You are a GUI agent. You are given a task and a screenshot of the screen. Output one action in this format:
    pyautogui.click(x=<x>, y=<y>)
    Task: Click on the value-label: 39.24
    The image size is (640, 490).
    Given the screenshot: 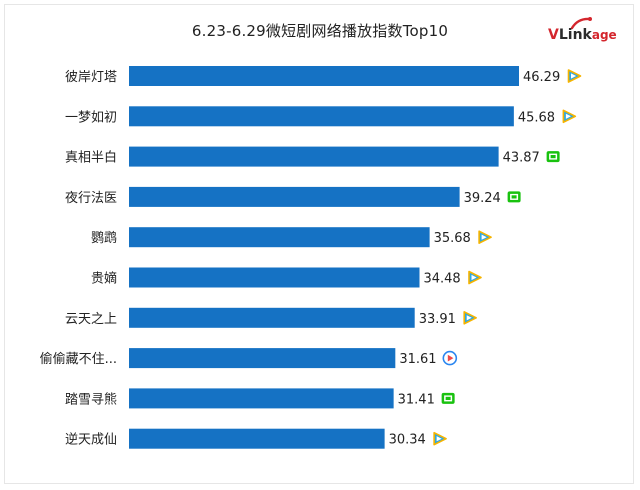 What is the action you would take?
    pyautogui.click(x=482, y=198)
    